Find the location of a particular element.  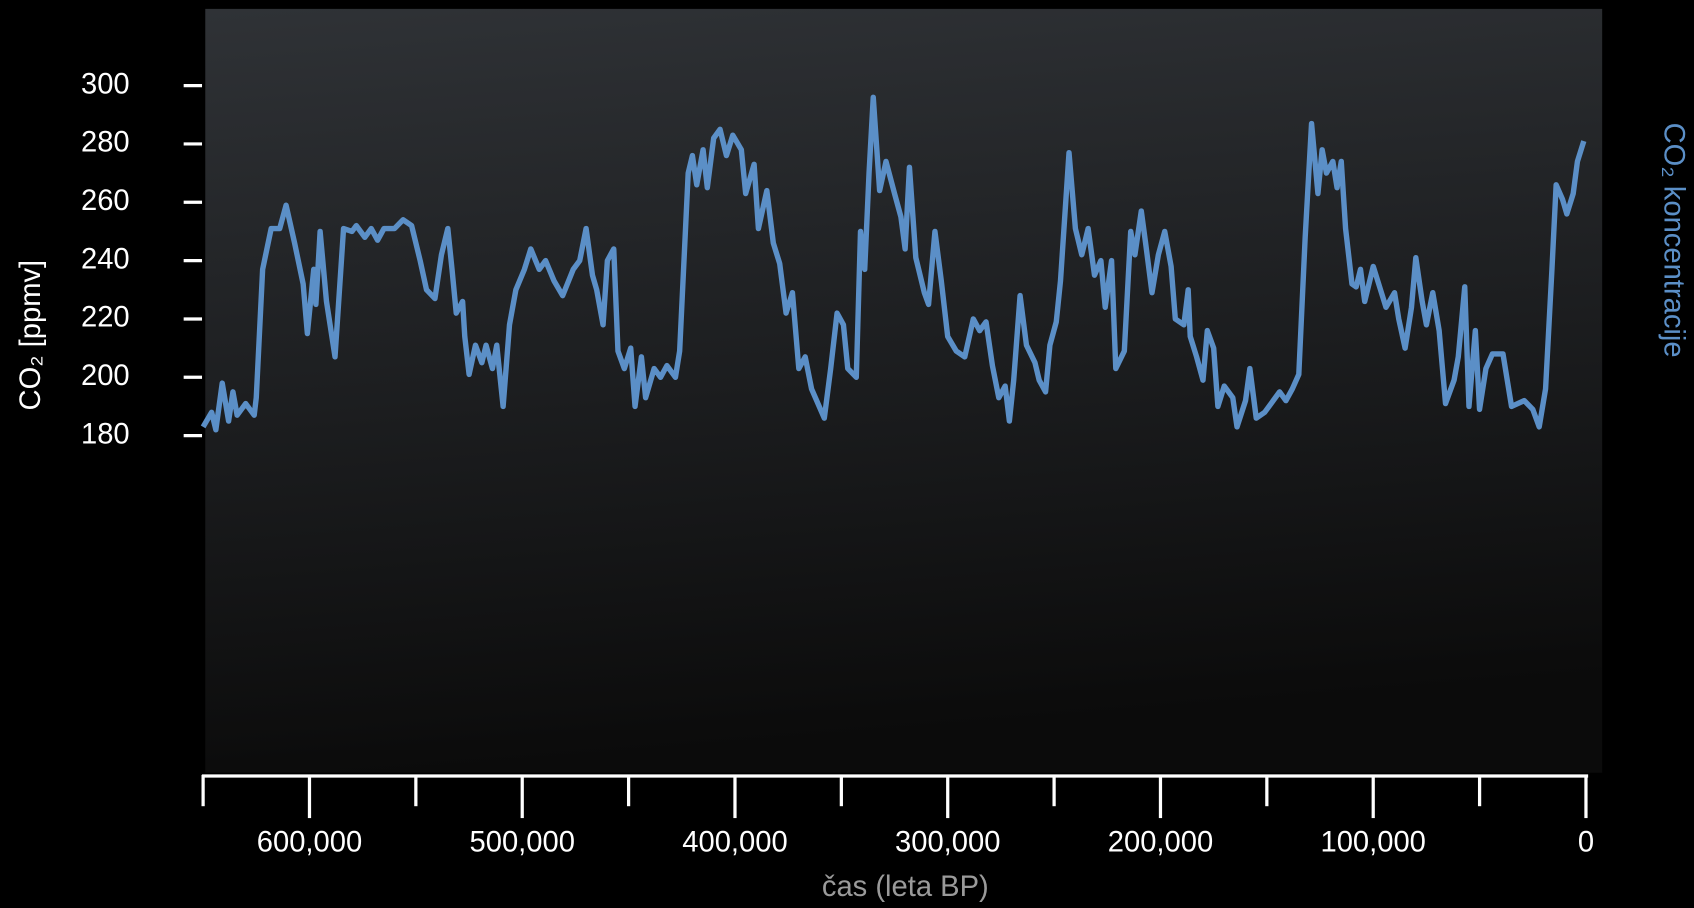

y-tick-label: 220 is located at coordinates (105, 318).